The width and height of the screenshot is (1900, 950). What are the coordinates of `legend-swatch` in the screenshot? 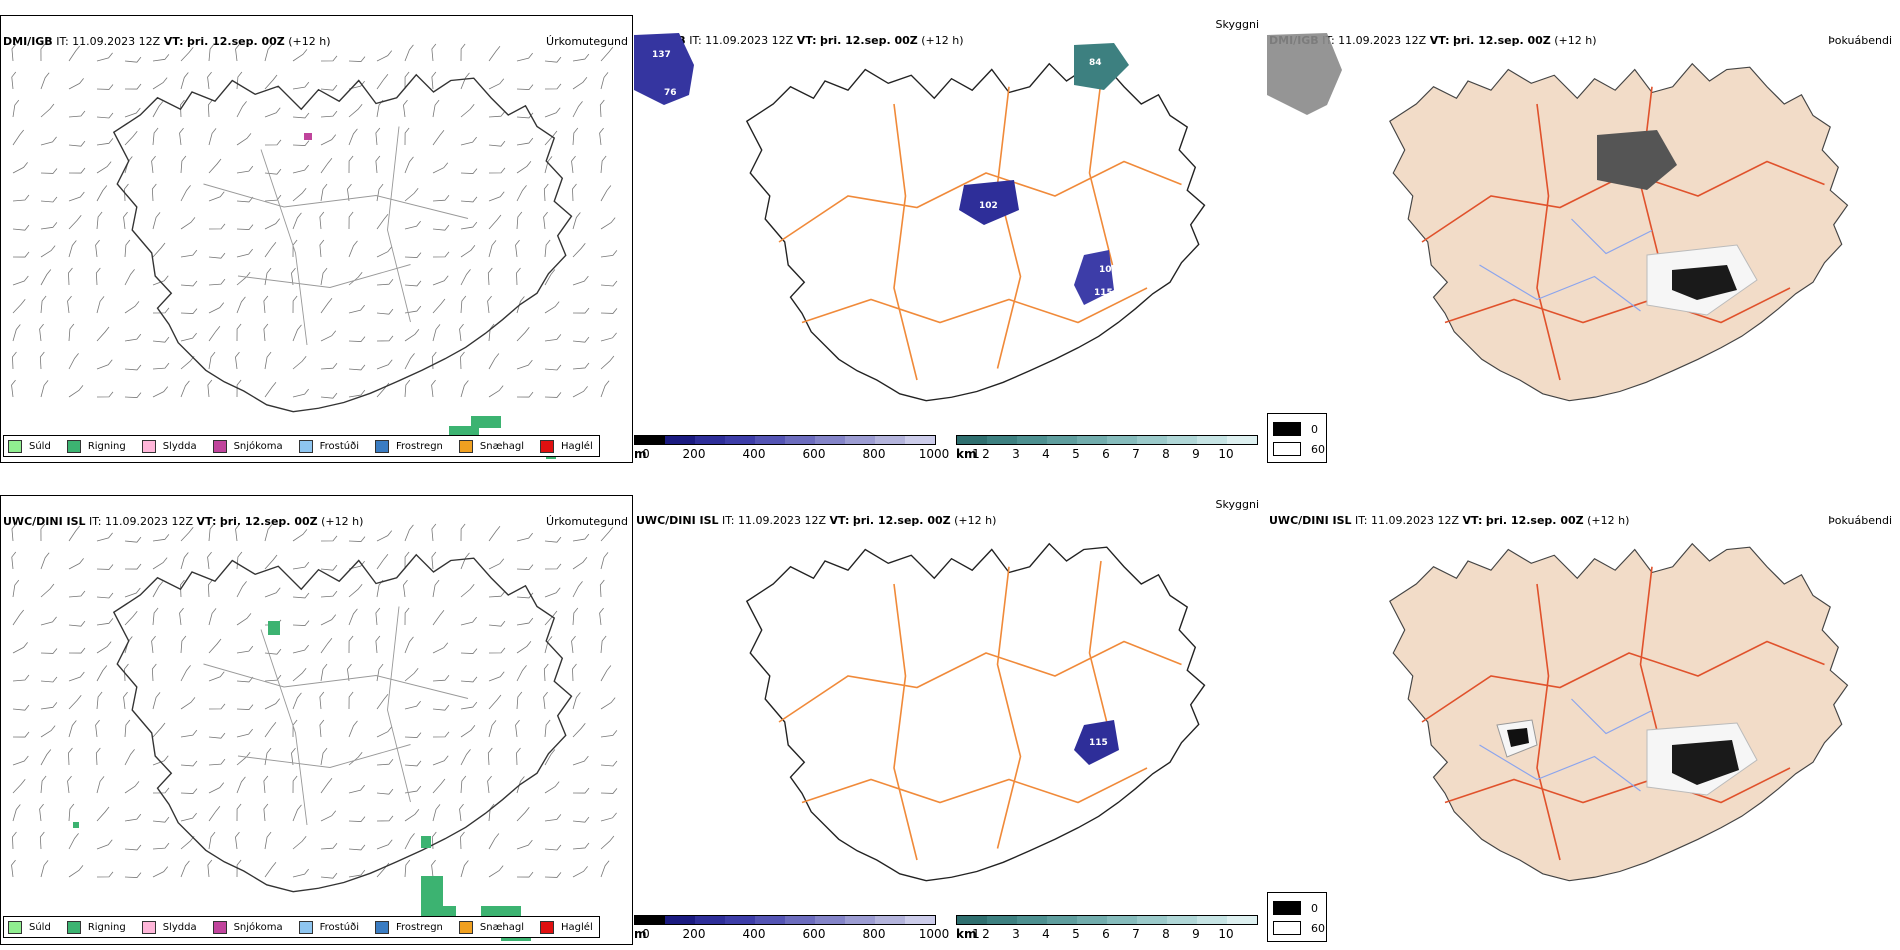 It's located at (305, 446).